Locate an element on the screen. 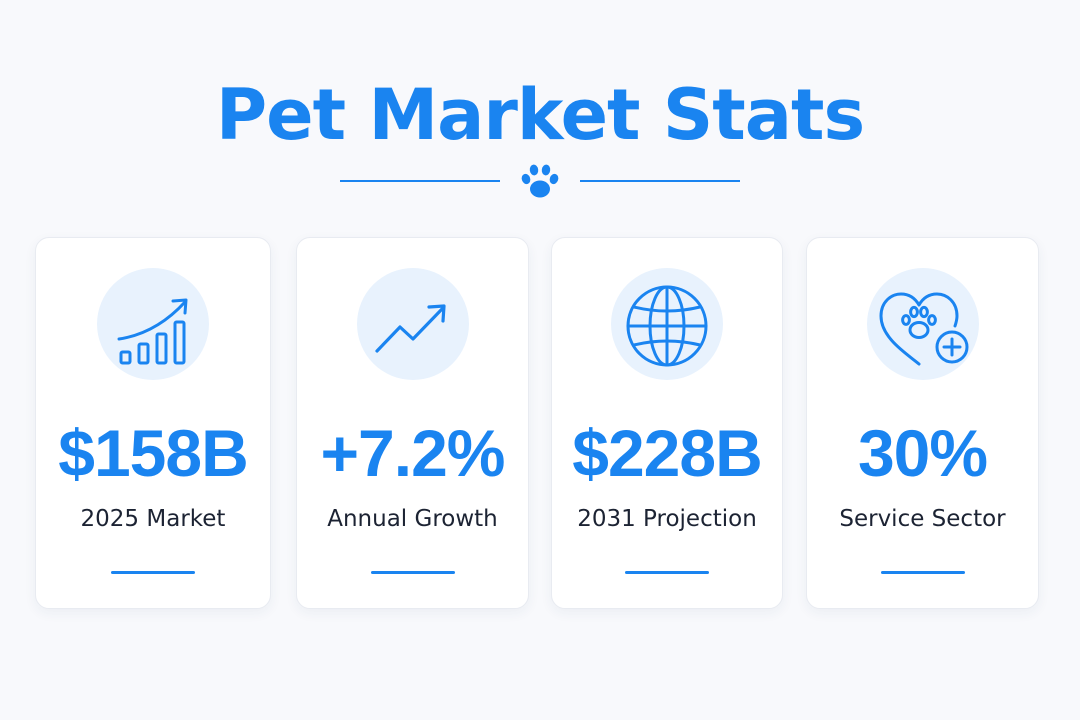  divider-line-left is located at coordinates (420, 181).